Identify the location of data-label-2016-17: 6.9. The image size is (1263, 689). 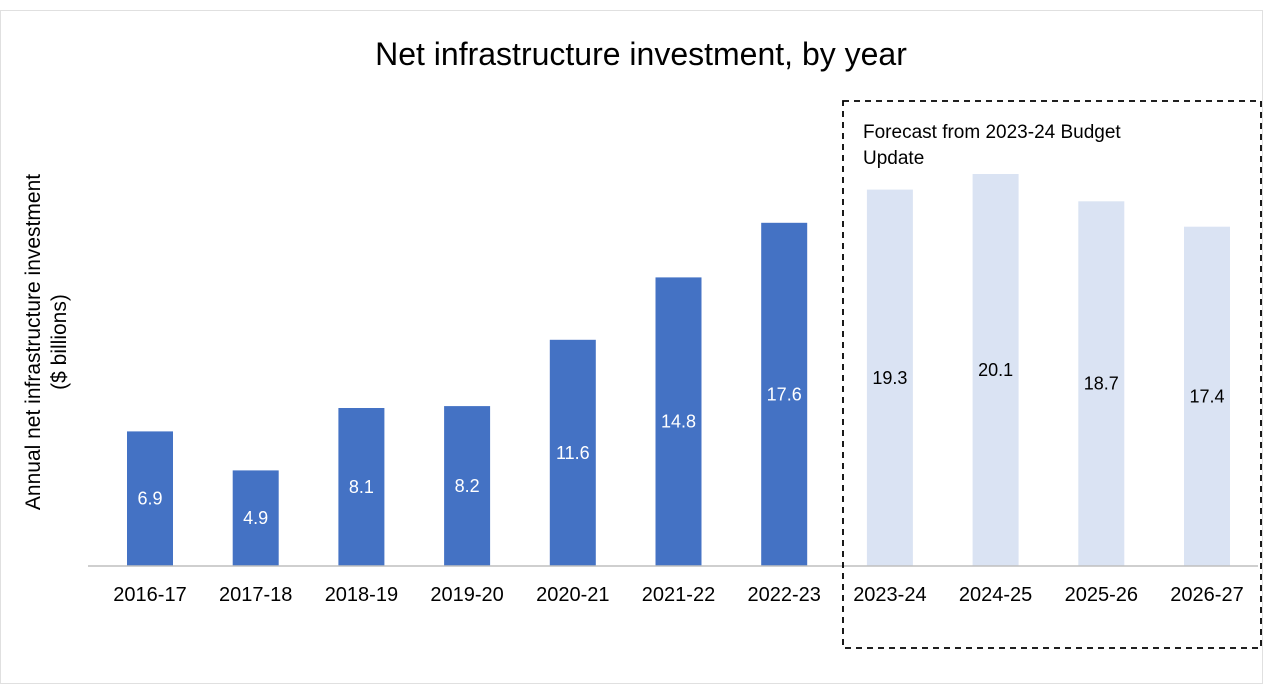
(149, 499).